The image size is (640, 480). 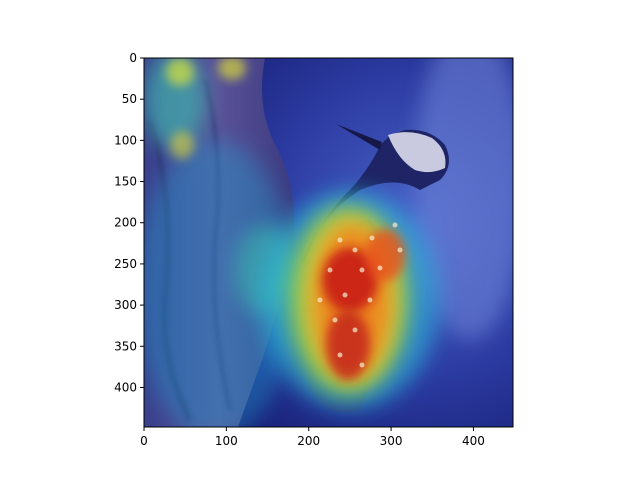 I want to click on y-tick-label: 50, so click(x=129, y=99).